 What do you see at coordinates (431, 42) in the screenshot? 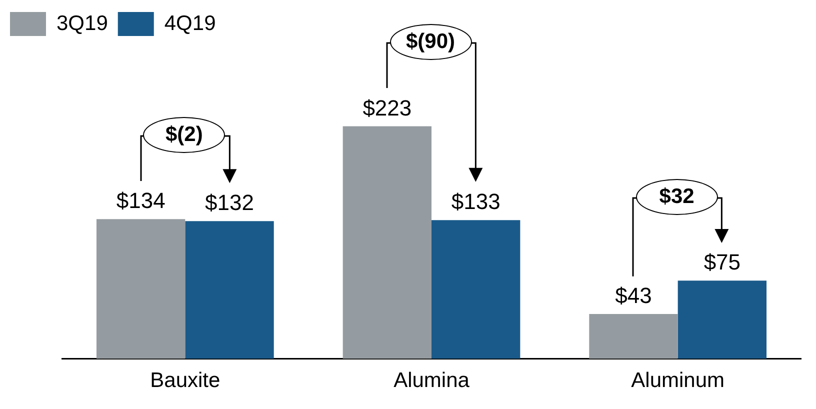
I see `text: $(90)` at bounding box center [431, 42].